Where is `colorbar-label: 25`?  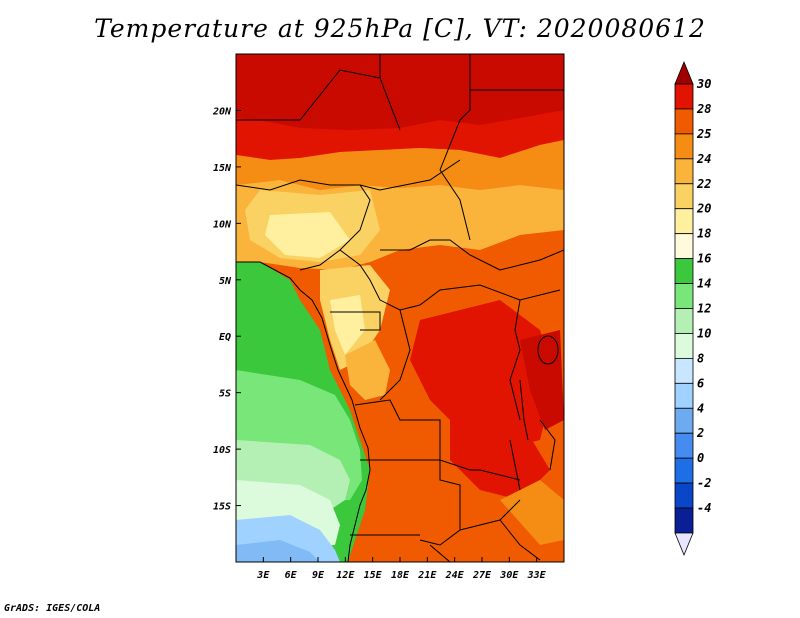
colorbar-label: 25 is located at coordinates (703, 134).